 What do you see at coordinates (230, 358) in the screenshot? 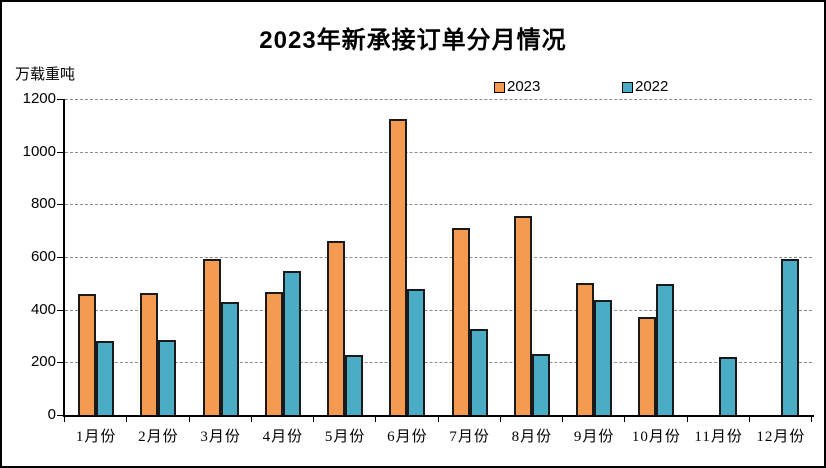
I see `bar-2022-3月份` at bounding box center [230, 358].